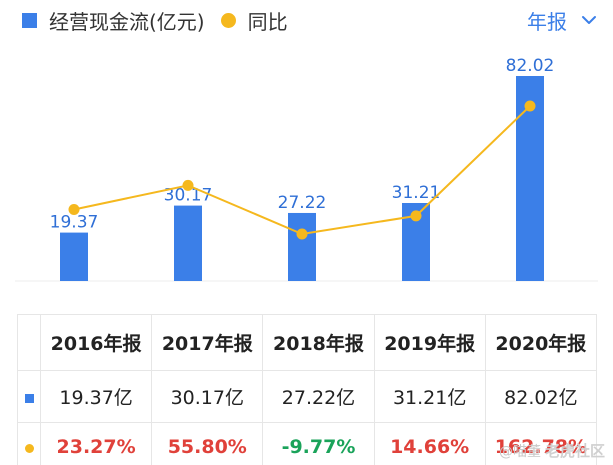  Describe the element at coordinates (188, 185) in the screenshot. I see `yoy-point-2017年报` at that location.